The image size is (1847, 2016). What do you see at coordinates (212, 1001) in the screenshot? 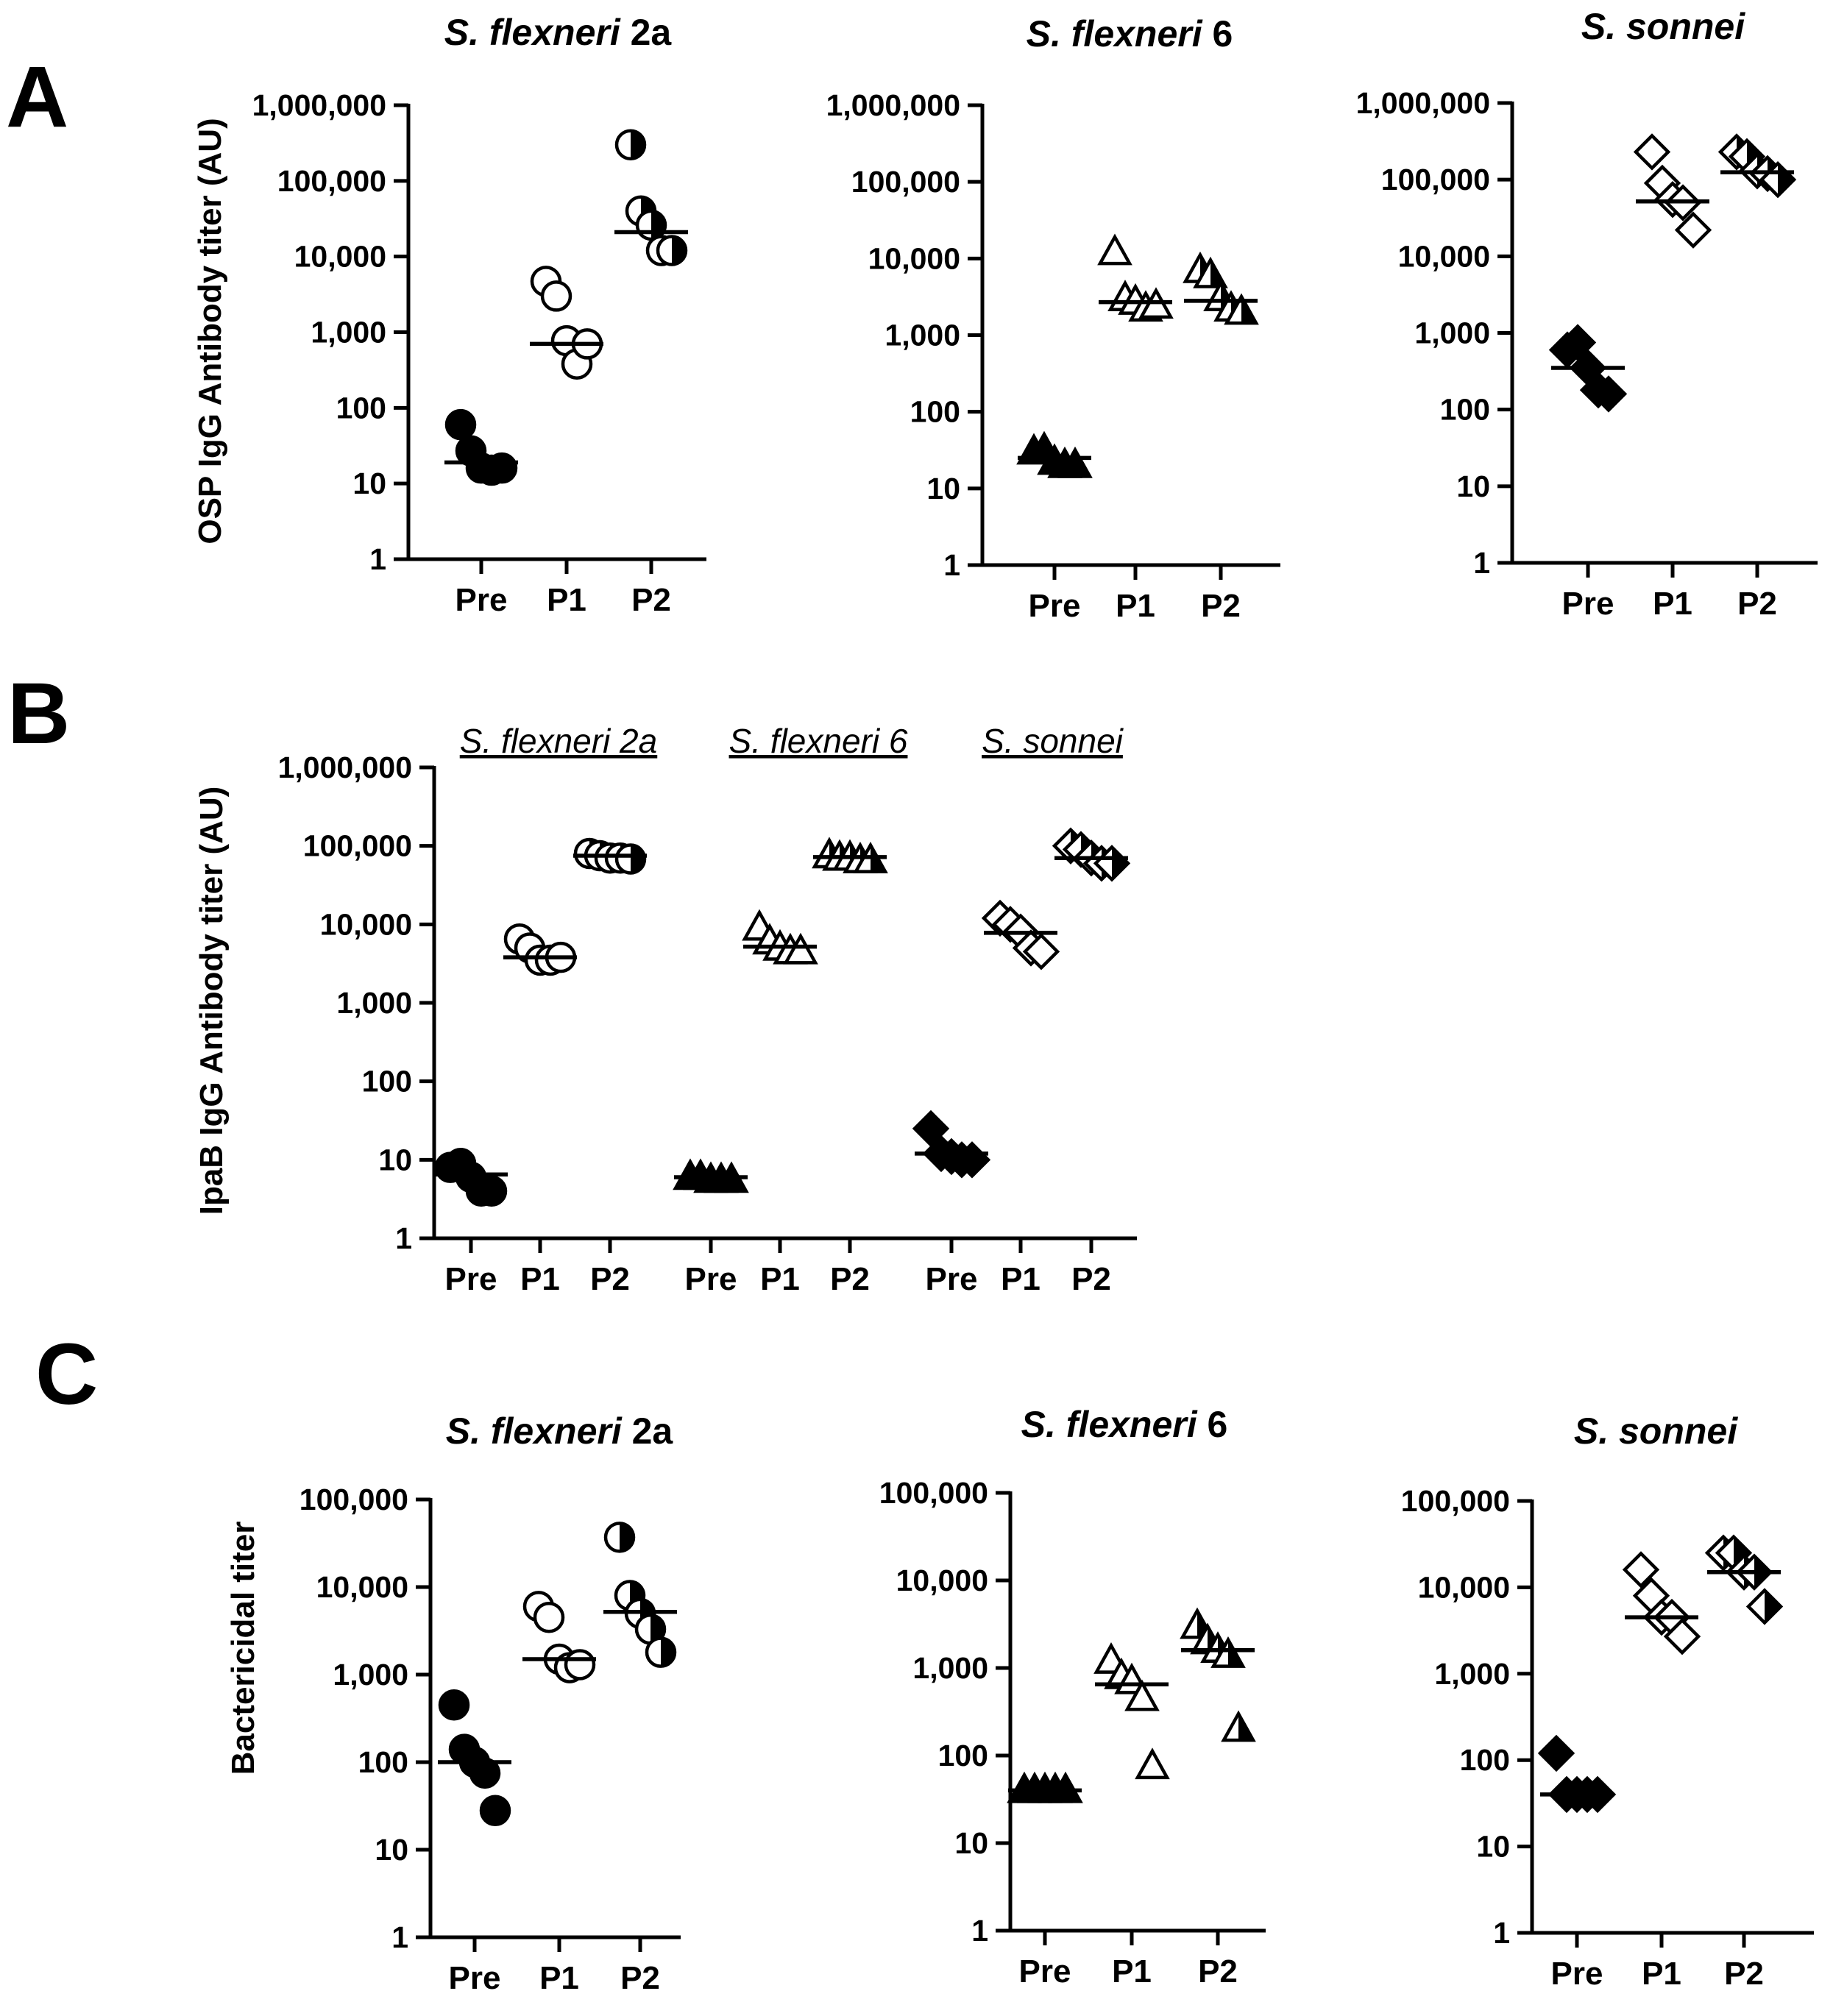
I see `y-axis-label-b: IpaB IgG Antibody titer (AU)` at bounding box center [212, 1001].